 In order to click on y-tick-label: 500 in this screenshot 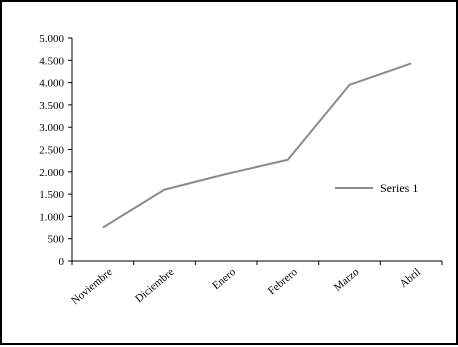, I will do `click(56, 240)`.